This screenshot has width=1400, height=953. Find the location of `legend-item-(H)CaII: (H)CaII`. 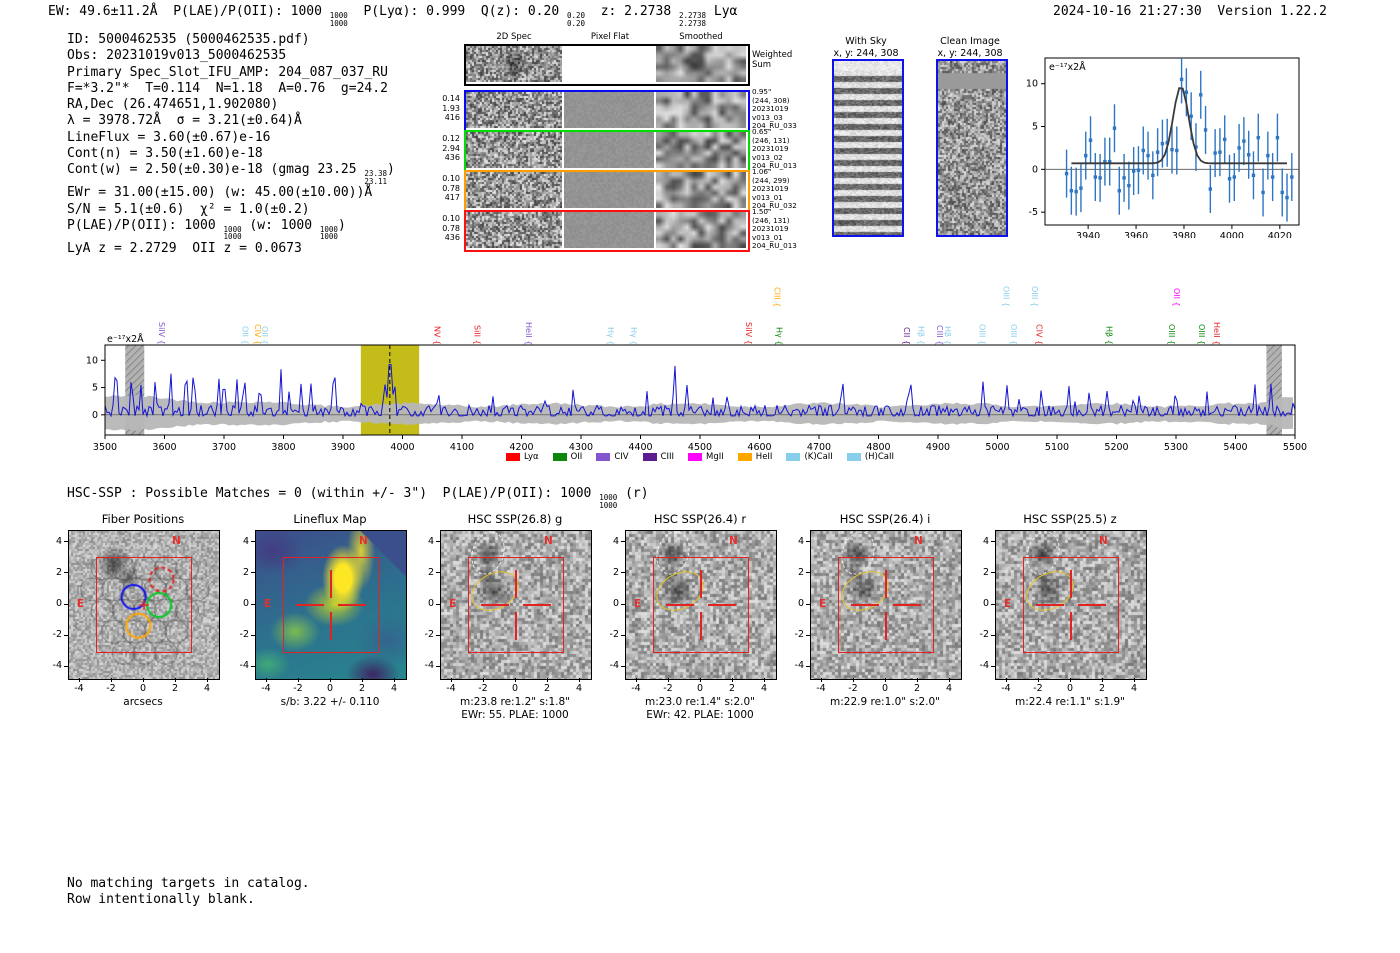

legend-item-(H)CaII: (H)CaII is located at coordinates (870, 457).